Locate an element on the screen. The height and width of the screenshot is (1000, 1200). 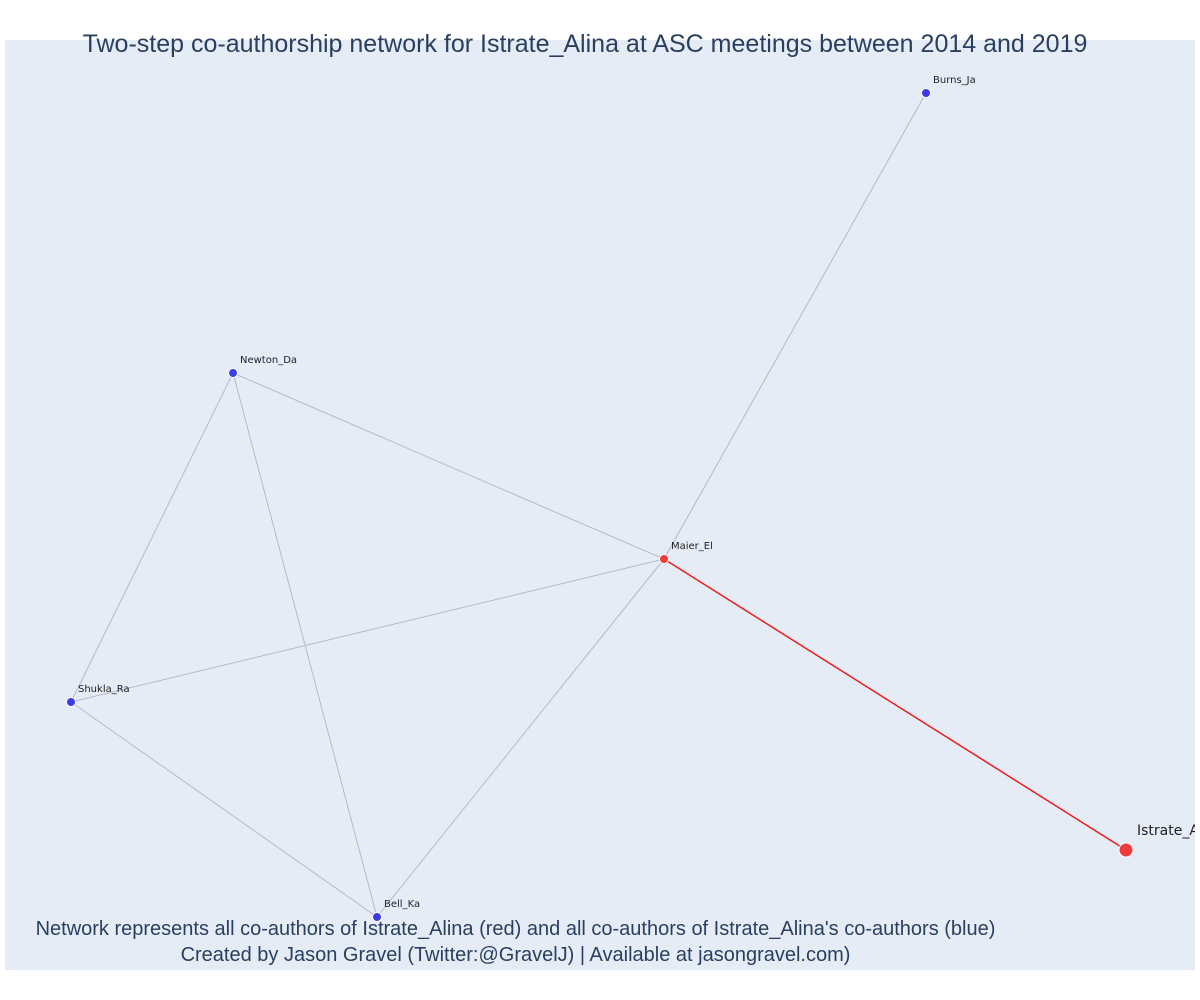
node-label-istrate-alina: Istrate_Alina is located at coordinates (1168, 831).